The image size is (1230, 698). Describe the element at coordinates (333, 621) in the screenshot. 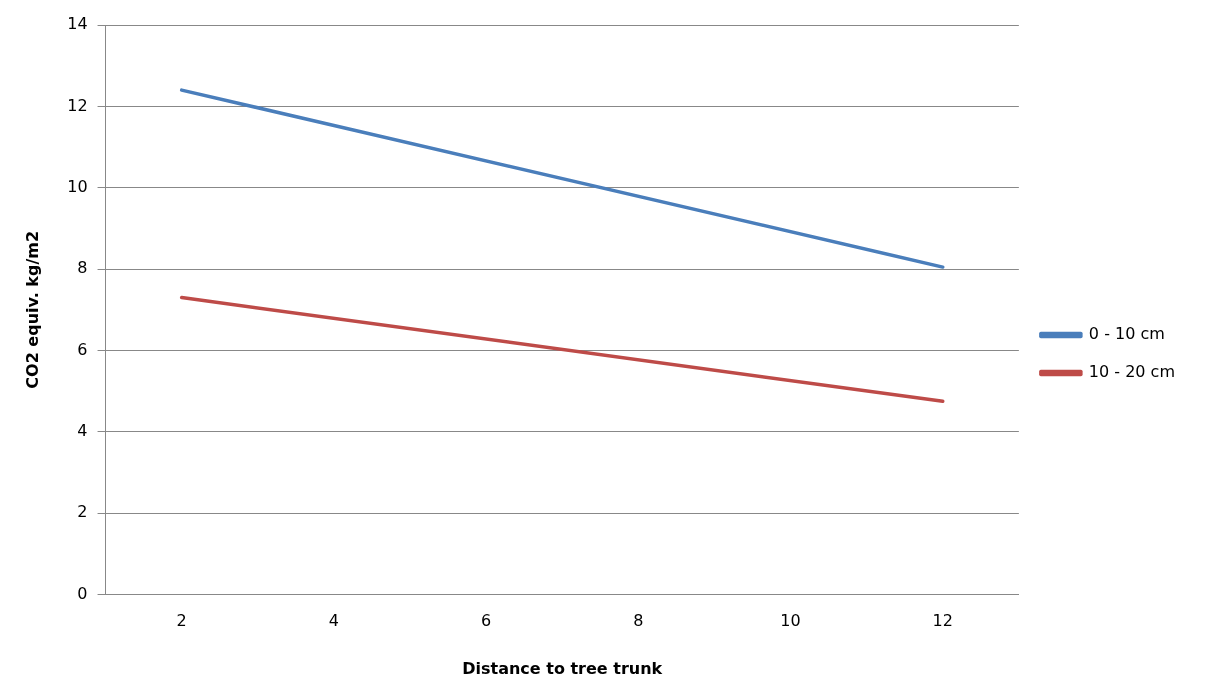

I see `x-tick-label: 4` at that location.